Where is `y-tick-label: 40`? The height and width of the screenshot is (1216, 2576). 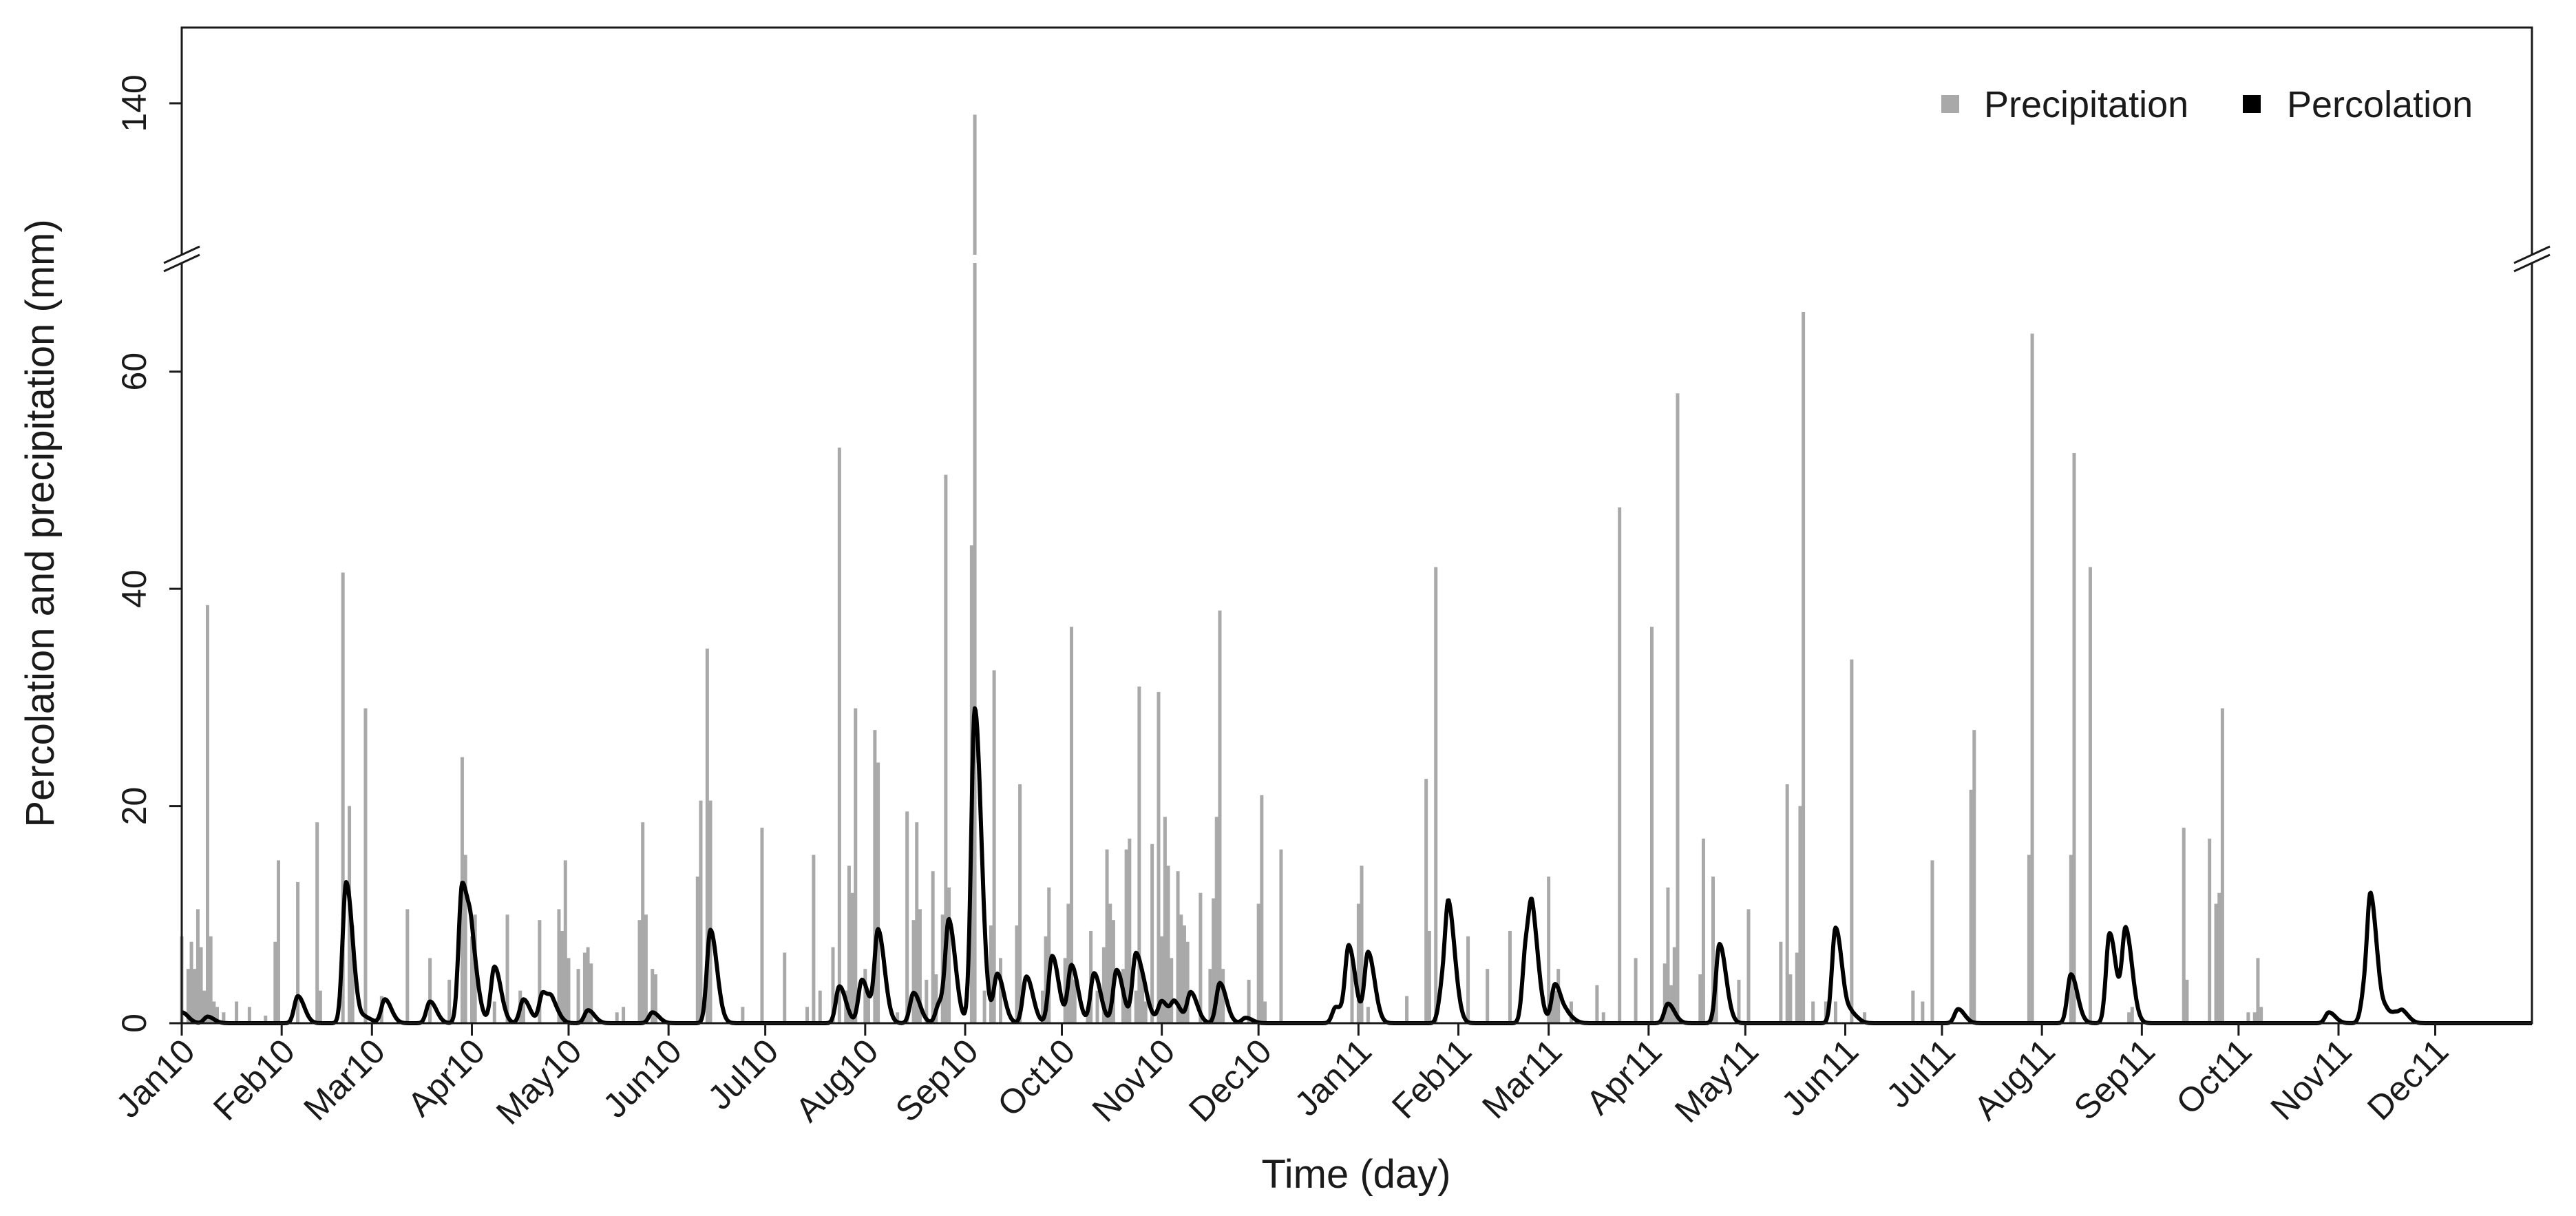
y-tick-label: 40 is located at coordinates (135, 588).